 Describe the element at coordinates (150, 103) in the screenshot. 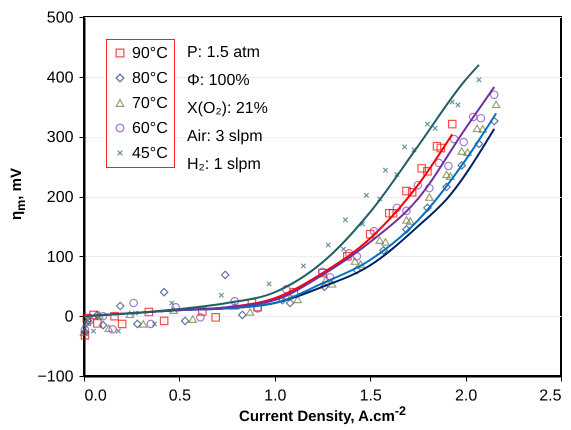

I see `legend-label: 70°C` at that location.